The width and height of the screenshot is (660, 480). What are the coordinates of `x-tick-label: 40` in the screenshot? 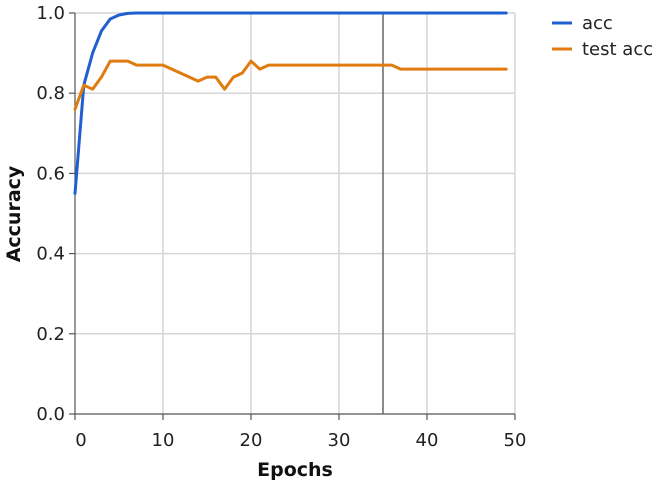 It's located at (427, 440).